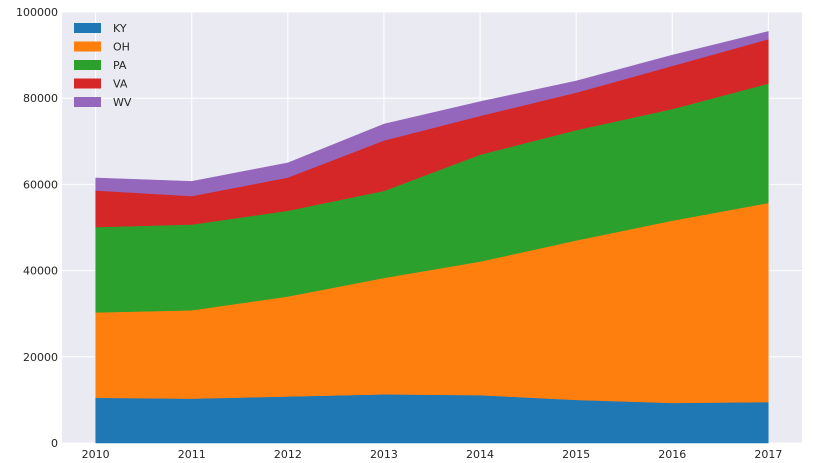  What do you see at coordinates (768, 454) in the screenshot?
I see `x-tick-label: 2017` at bounding box center [768, 454].